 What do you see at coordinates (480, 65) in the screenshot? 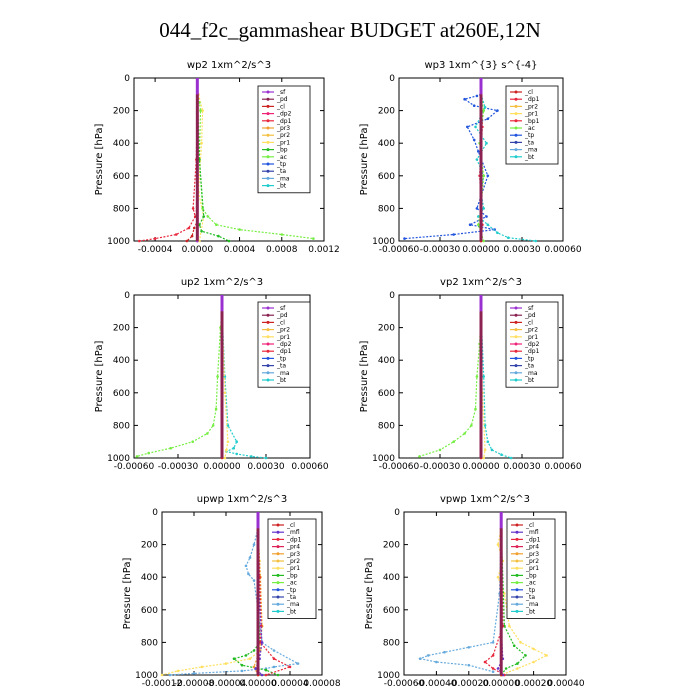
I see `panel-title: wp3 1xm^{3} s^{-4}` at bounding box center [480, 65].